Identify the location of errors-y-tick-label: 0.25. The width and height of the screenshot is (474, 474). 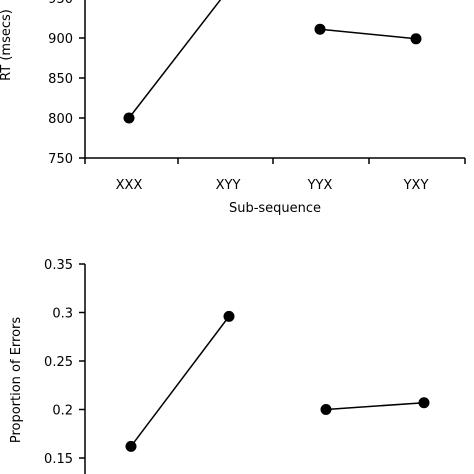
(58, 362).